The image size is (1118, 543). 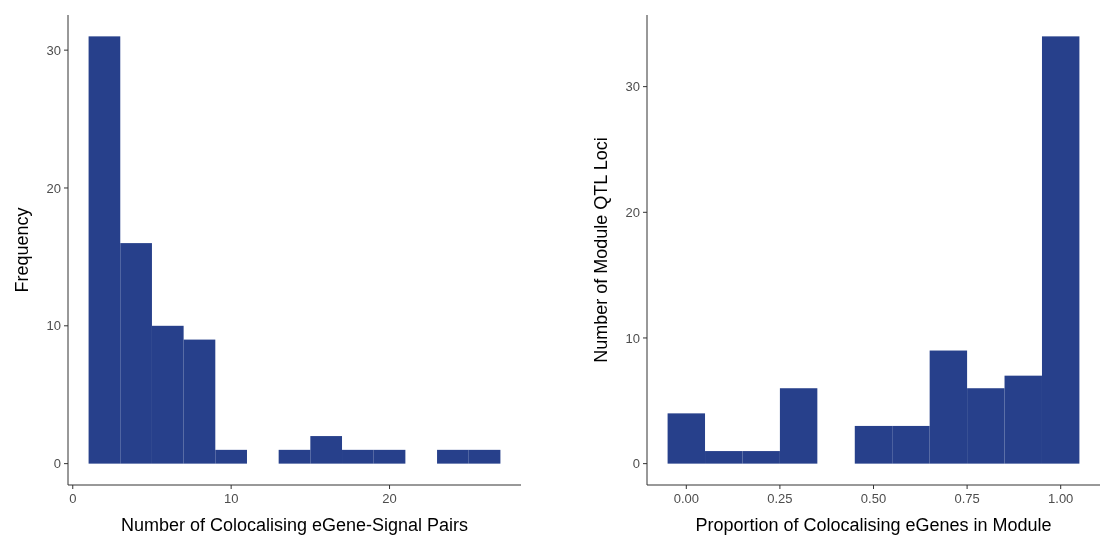 I want to click on x-tick-label: 0, so click(x=73, y=498).